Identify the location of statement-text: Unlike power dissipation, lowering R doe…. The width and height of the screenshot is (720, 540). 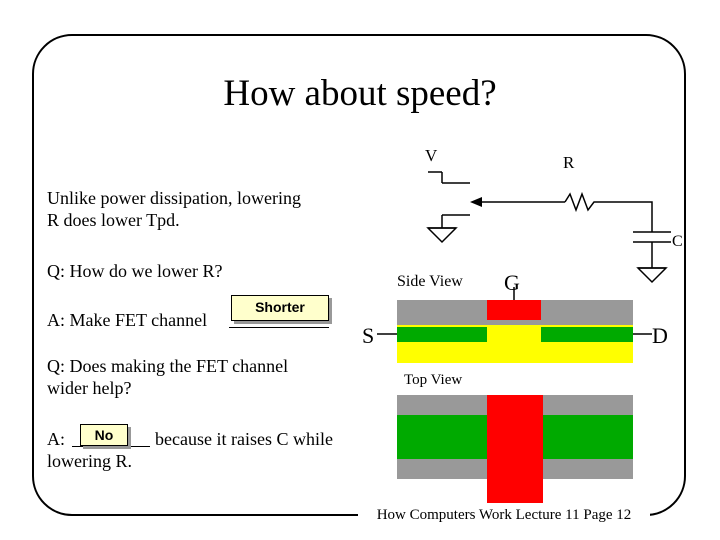
(174, 209).